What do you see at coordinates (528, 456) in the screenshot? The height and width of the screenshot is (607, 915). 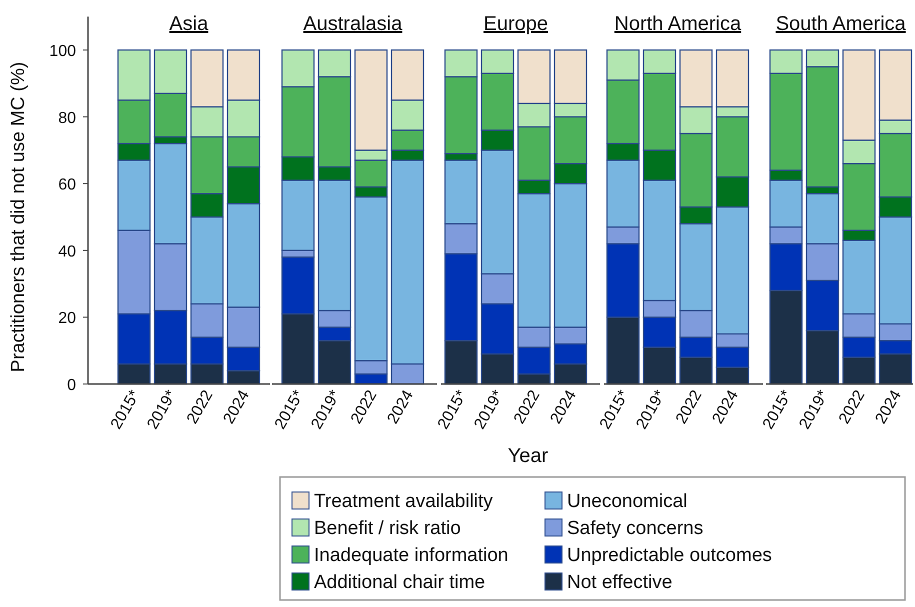 I see `x-axis-title: Year` at bounding box center [528, 456].